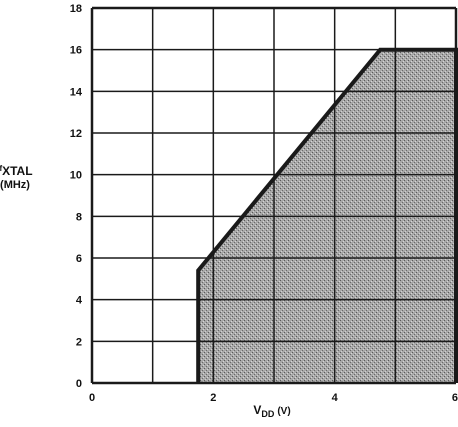  Describe the element at coordinates (213, 398) in the screenshot. I see `x-tick-label: 2` at that location.